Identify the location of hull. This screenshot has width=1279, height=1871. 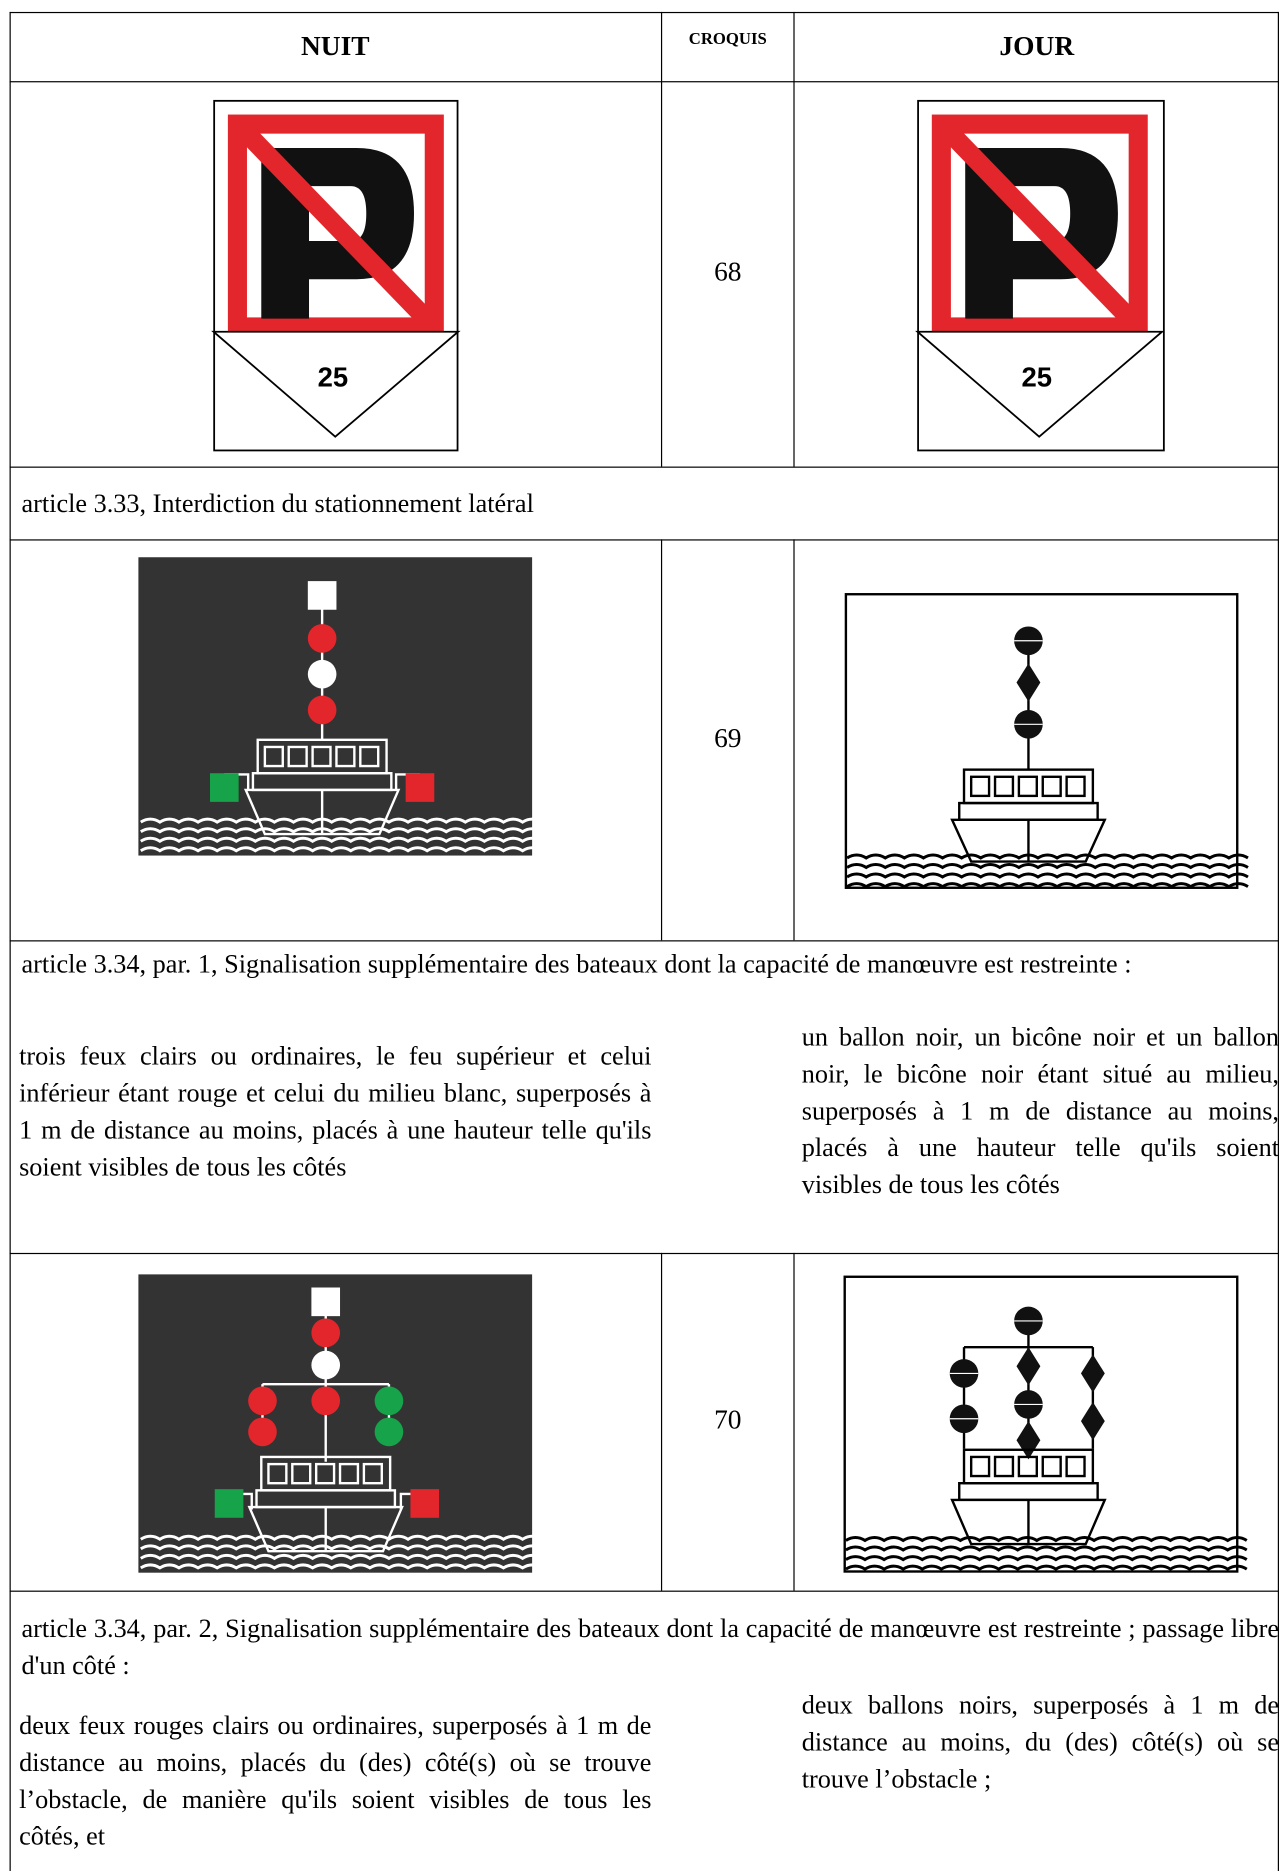
(1028, 840).